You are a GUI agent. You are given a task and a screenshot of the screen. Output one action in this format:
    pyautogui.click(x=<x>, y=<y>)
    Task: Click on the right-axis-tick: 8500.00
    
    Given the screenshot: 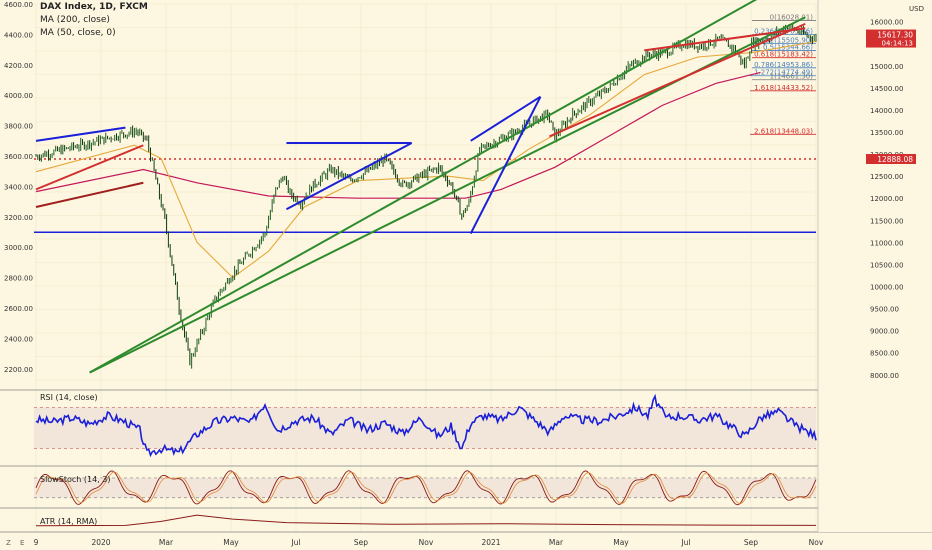 What is the action you would take?
    pyautogui.click(x=884, y=354)
    